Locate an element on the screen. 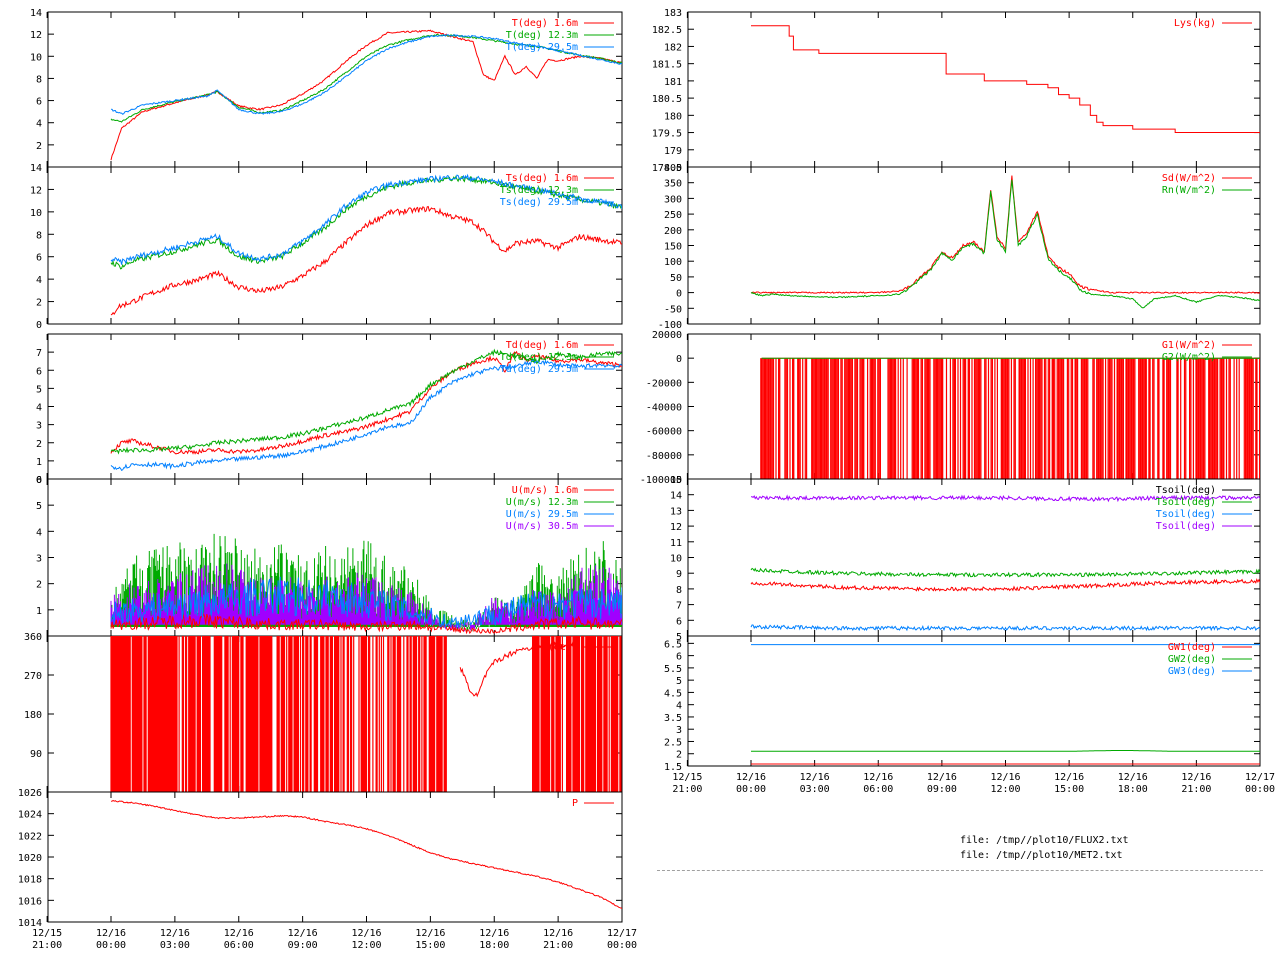 The height and width of the screenshot is (960, 1280). y-tick-label: 12 is located at coordinates (36, 35).